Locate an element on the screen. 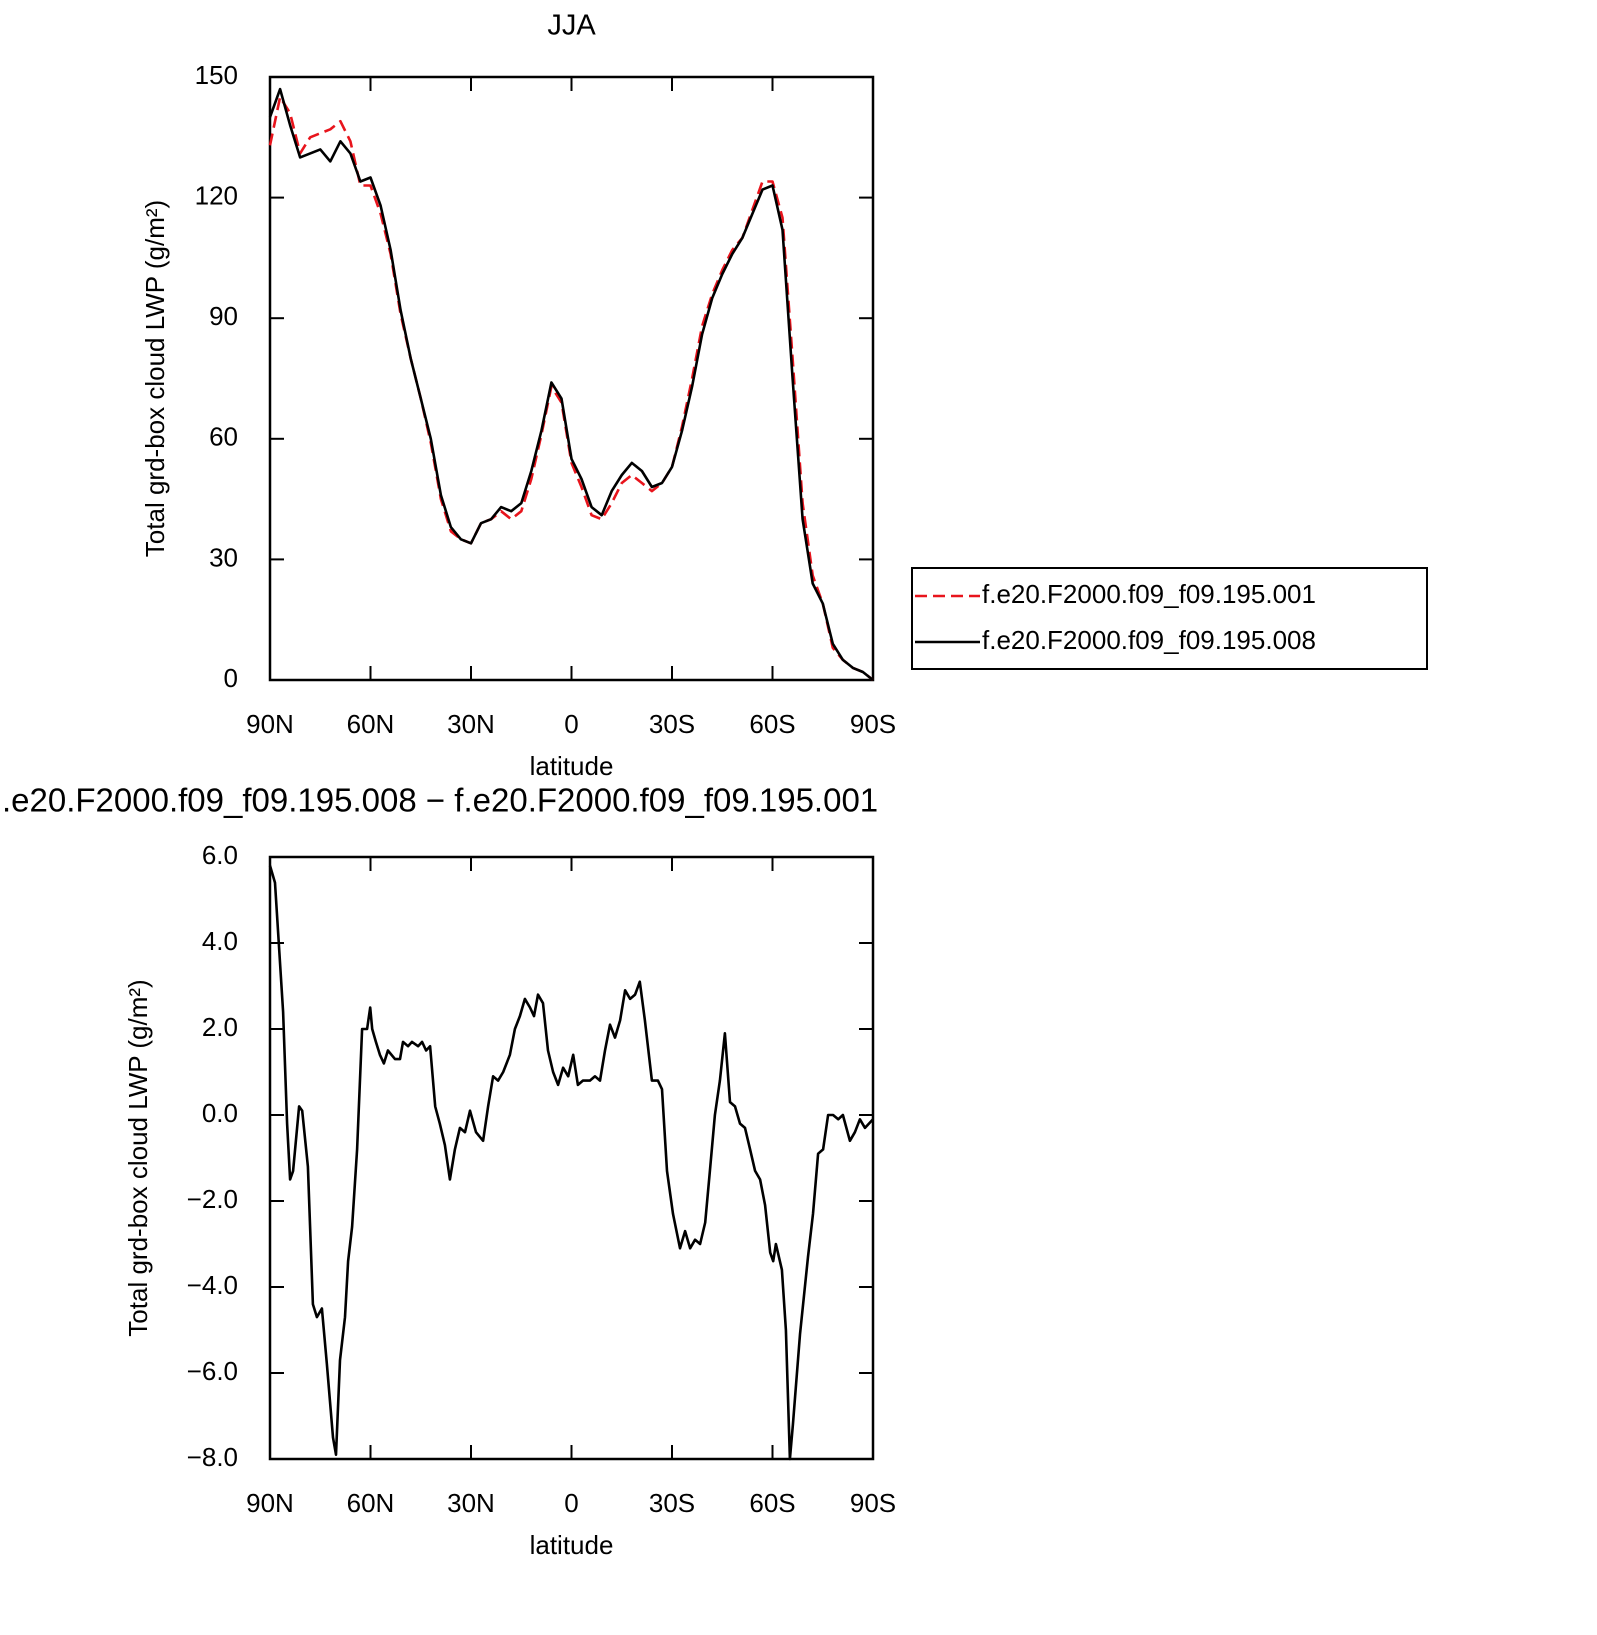 The image size is (1597, 1635). legend-label: f.e20.F2000.f09_f09.195.001 is located at coordinates (1149, 594).